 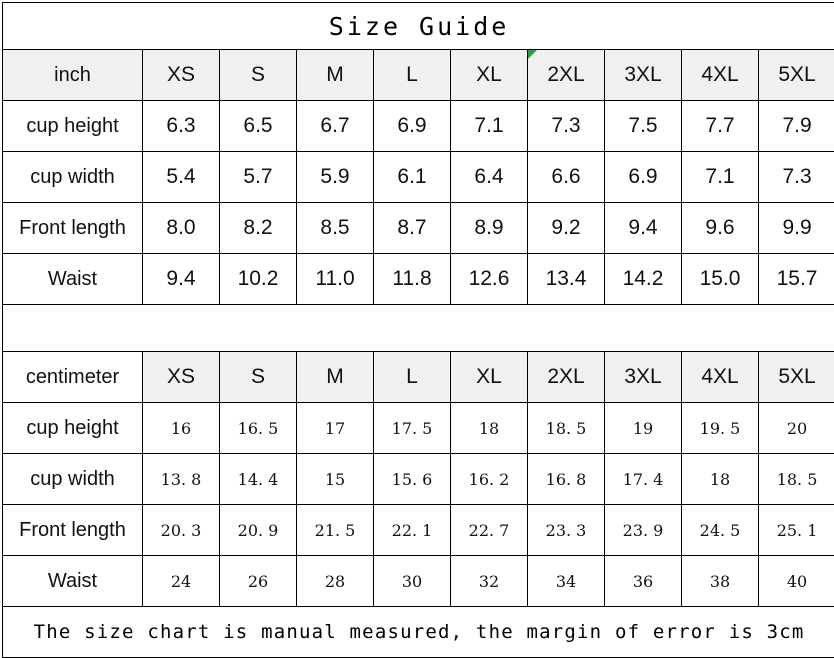 What do you see at coordinates (720, 479) in the screenshot?
I see `cell-cup-width-cm-4xl: 18` at bounding box center [720, 479].